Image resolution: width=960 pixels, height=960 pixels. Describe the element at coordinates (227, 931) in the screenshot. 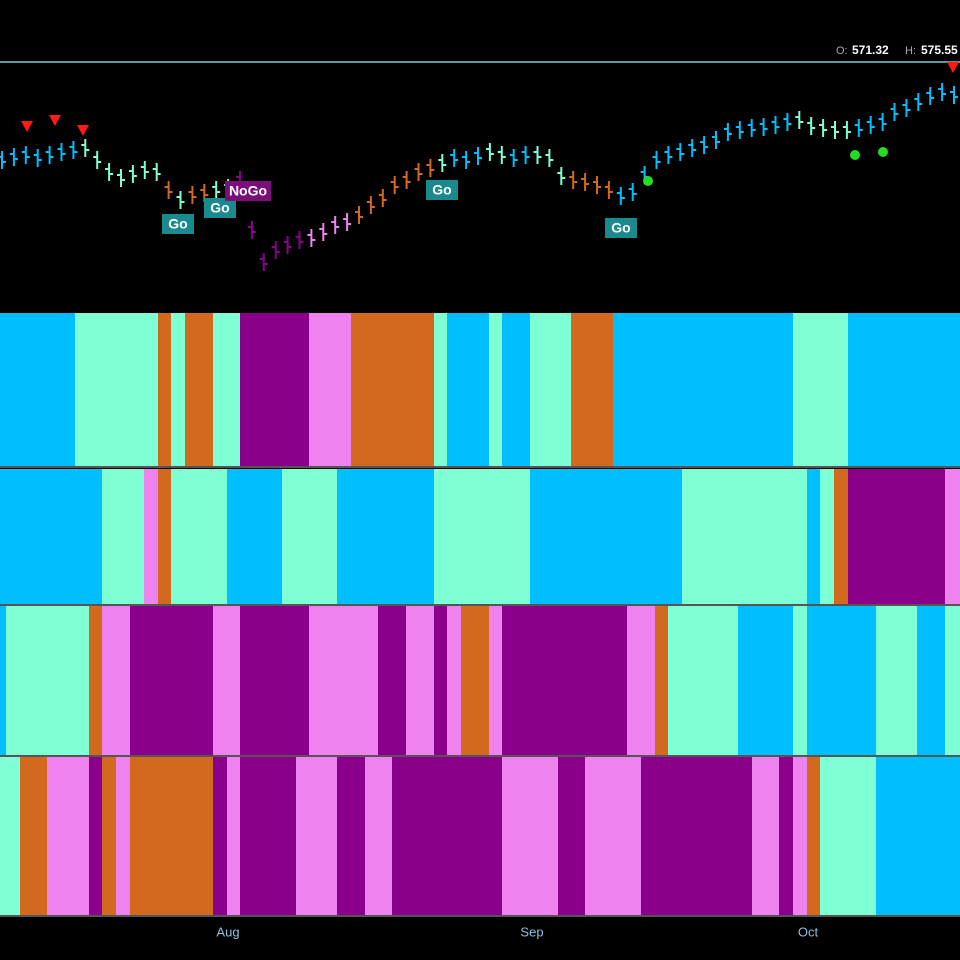

I see `x-label: Aug` at that location.